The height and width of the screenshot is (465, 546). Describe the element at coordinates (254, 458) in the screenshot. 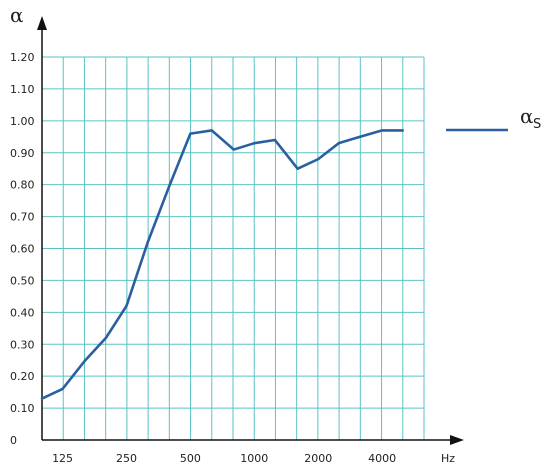

I see `x-tick-label: 1000` at that location.